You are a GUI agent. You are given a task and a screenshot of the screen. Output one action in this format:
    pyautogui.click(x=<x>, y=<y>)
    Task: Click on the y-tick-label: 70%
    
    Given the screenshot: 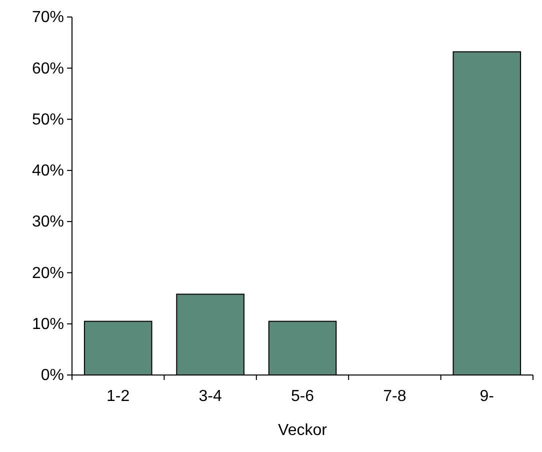 What is the action you would take?
    pyautogui.click(x=48, y=17)
    